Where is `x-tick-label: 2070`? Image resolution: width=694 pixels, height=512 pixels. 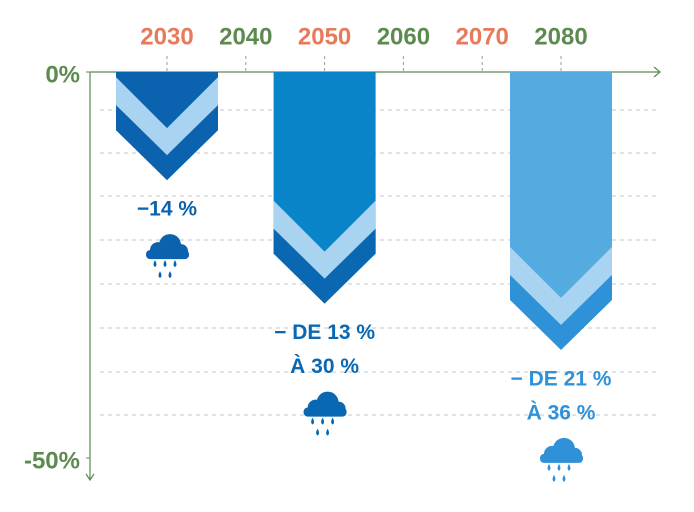
x-tick-label: 2070 is located at coordinates (482, 36).